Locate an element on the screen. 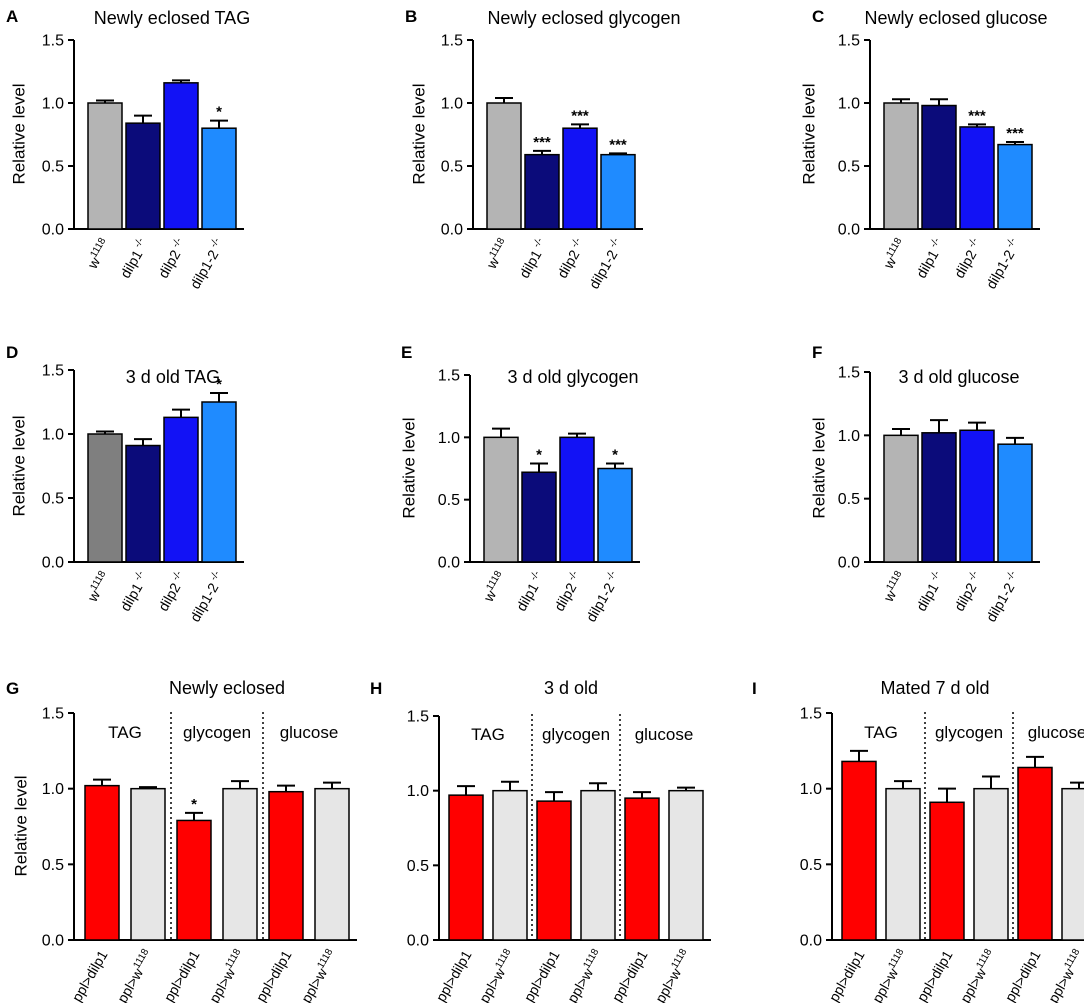 The width and height of the screenshot is (1084, 1003). x-tick-base: ppl>w is located at coordinates (885, 984).